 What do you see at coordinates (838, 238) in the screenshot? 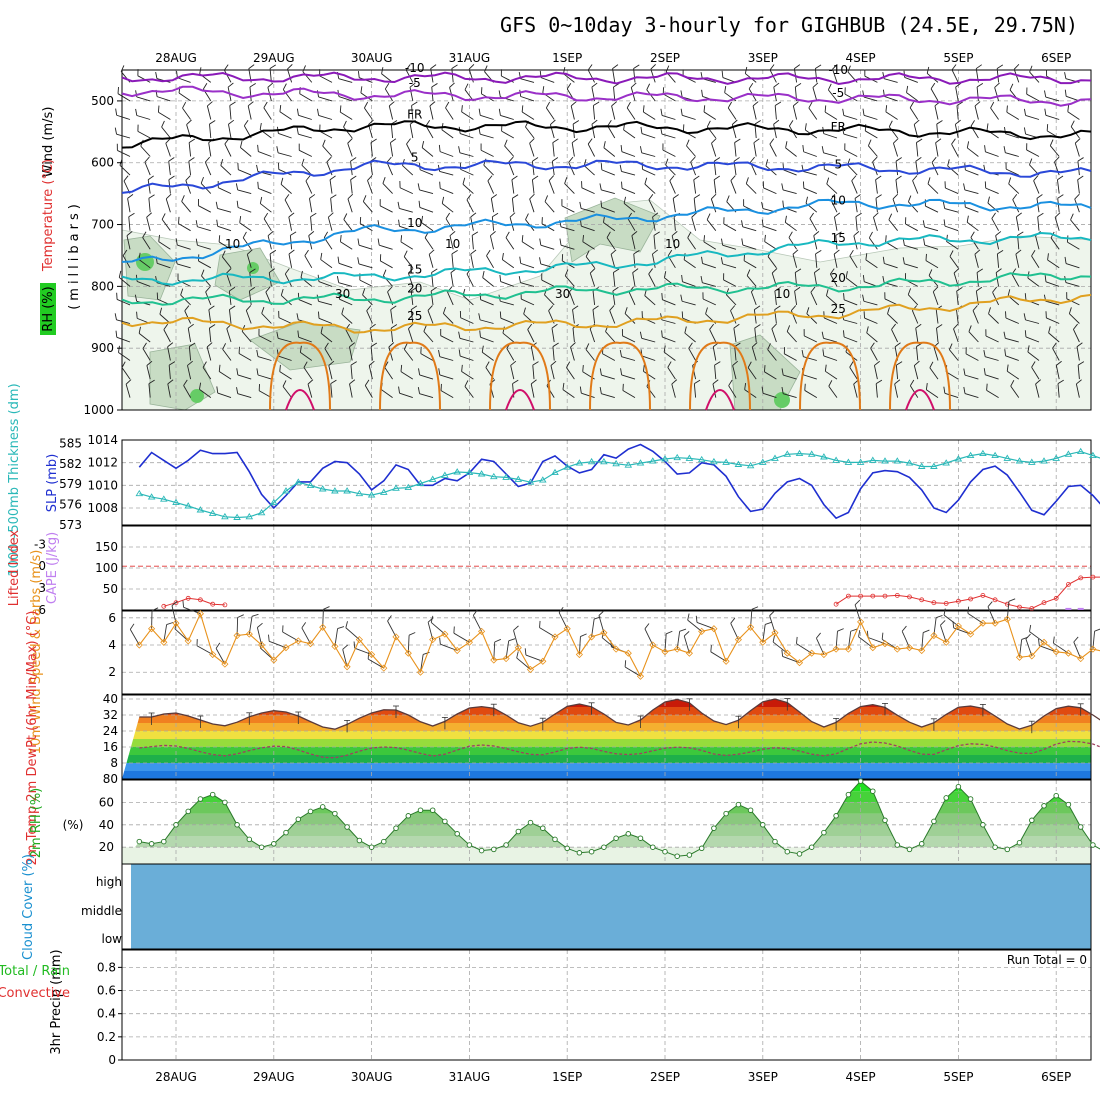
I see `isotherm-label-15: 15` at bounding box center [838, 238].